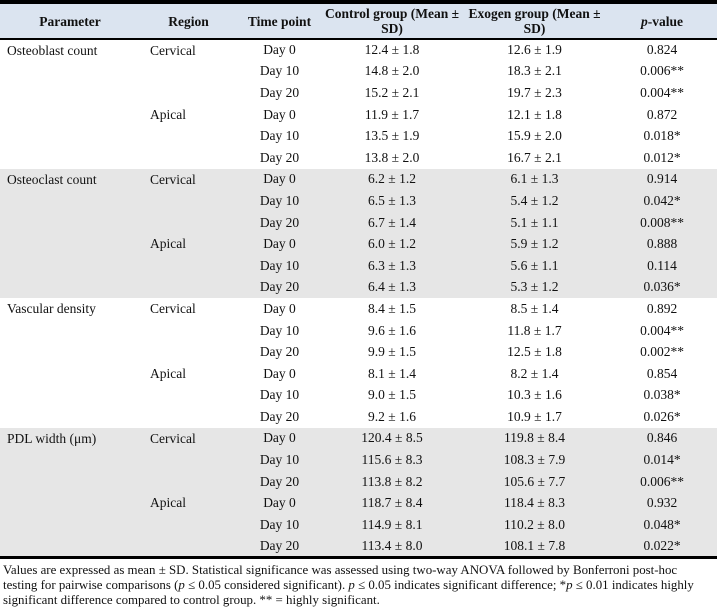  I want to click on exogen-value-cell: 12.5 ± 1.8, so click(534, 352).